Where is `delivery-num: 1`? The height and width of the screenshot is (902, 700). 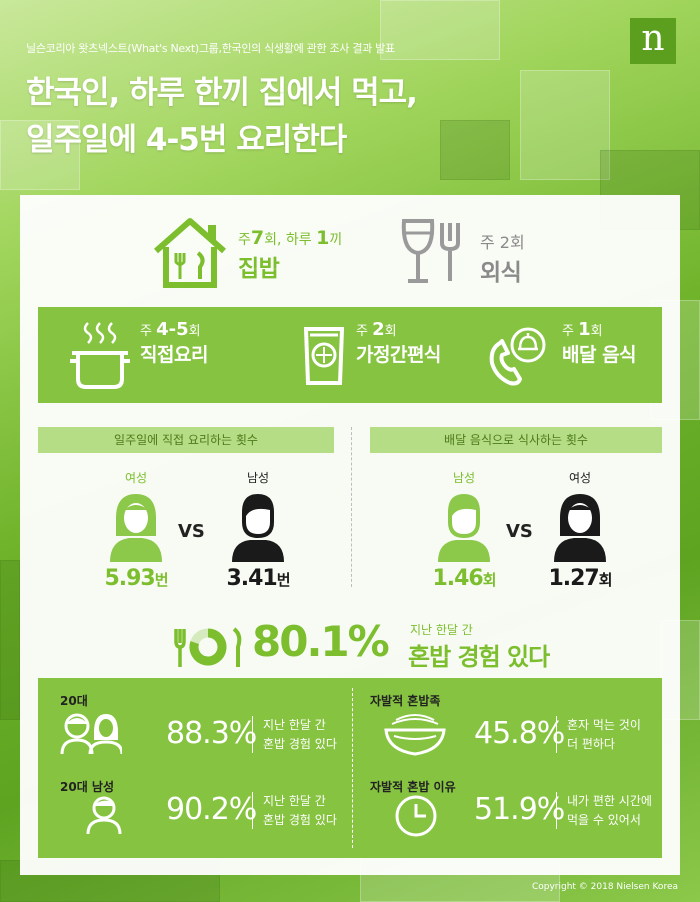 delivery-num: 1 is located at coordinates (584, 329).